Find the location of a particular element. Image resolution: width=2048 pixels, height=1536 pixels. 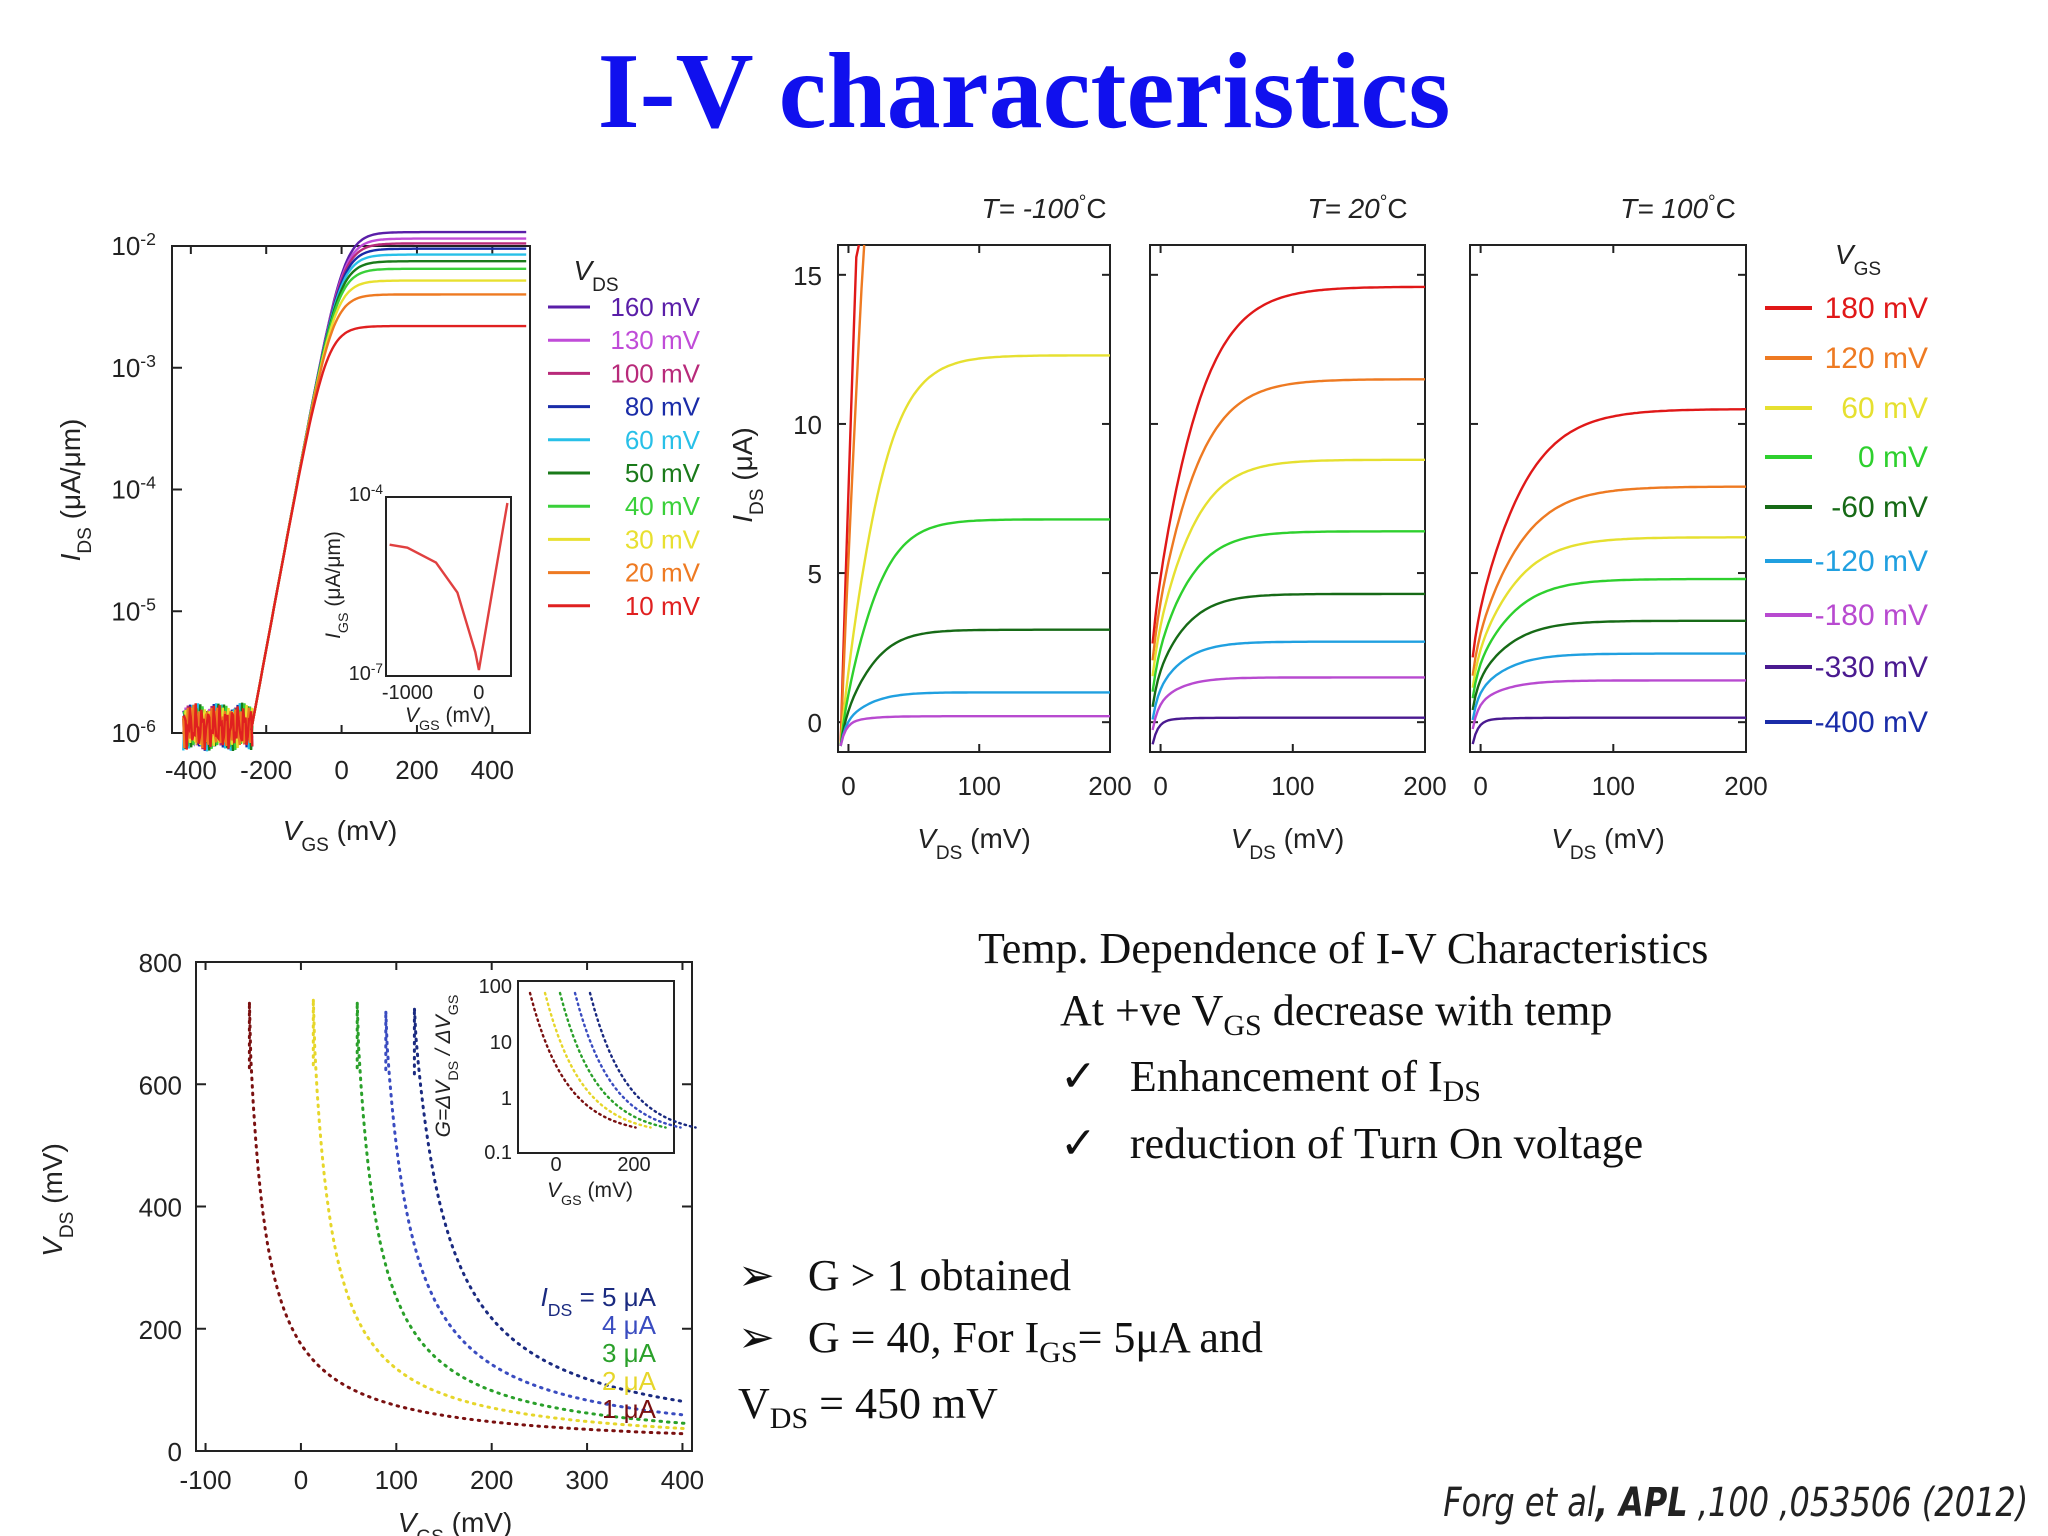

bullet-g-40: ➢ G = 40, For IGS= 5μA and is located at coordinates (1000, 1340).